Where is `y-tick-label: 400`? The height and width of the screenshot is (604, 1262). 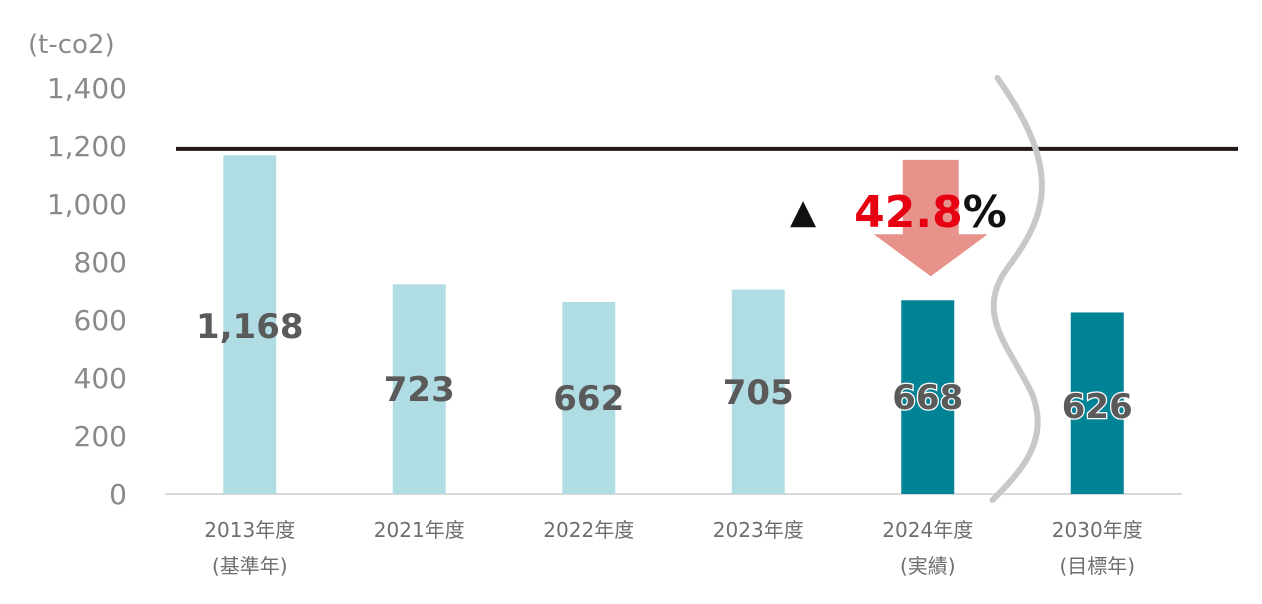
y-tick-label: 400 is located at coordinates (100, 378).